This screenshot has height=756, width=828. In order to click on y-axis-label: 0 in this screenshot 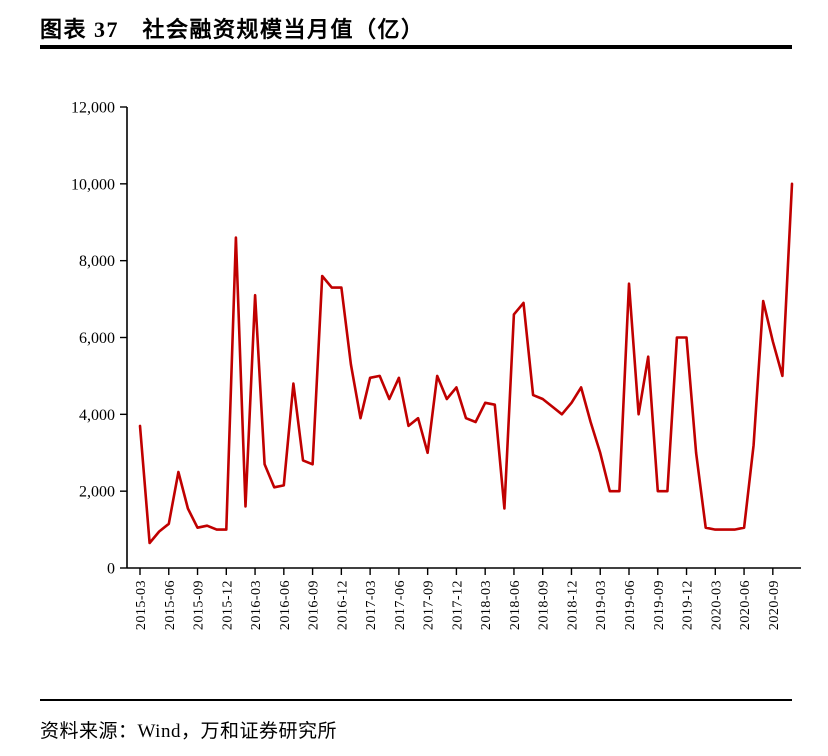, I will do `click(111, 569)`.